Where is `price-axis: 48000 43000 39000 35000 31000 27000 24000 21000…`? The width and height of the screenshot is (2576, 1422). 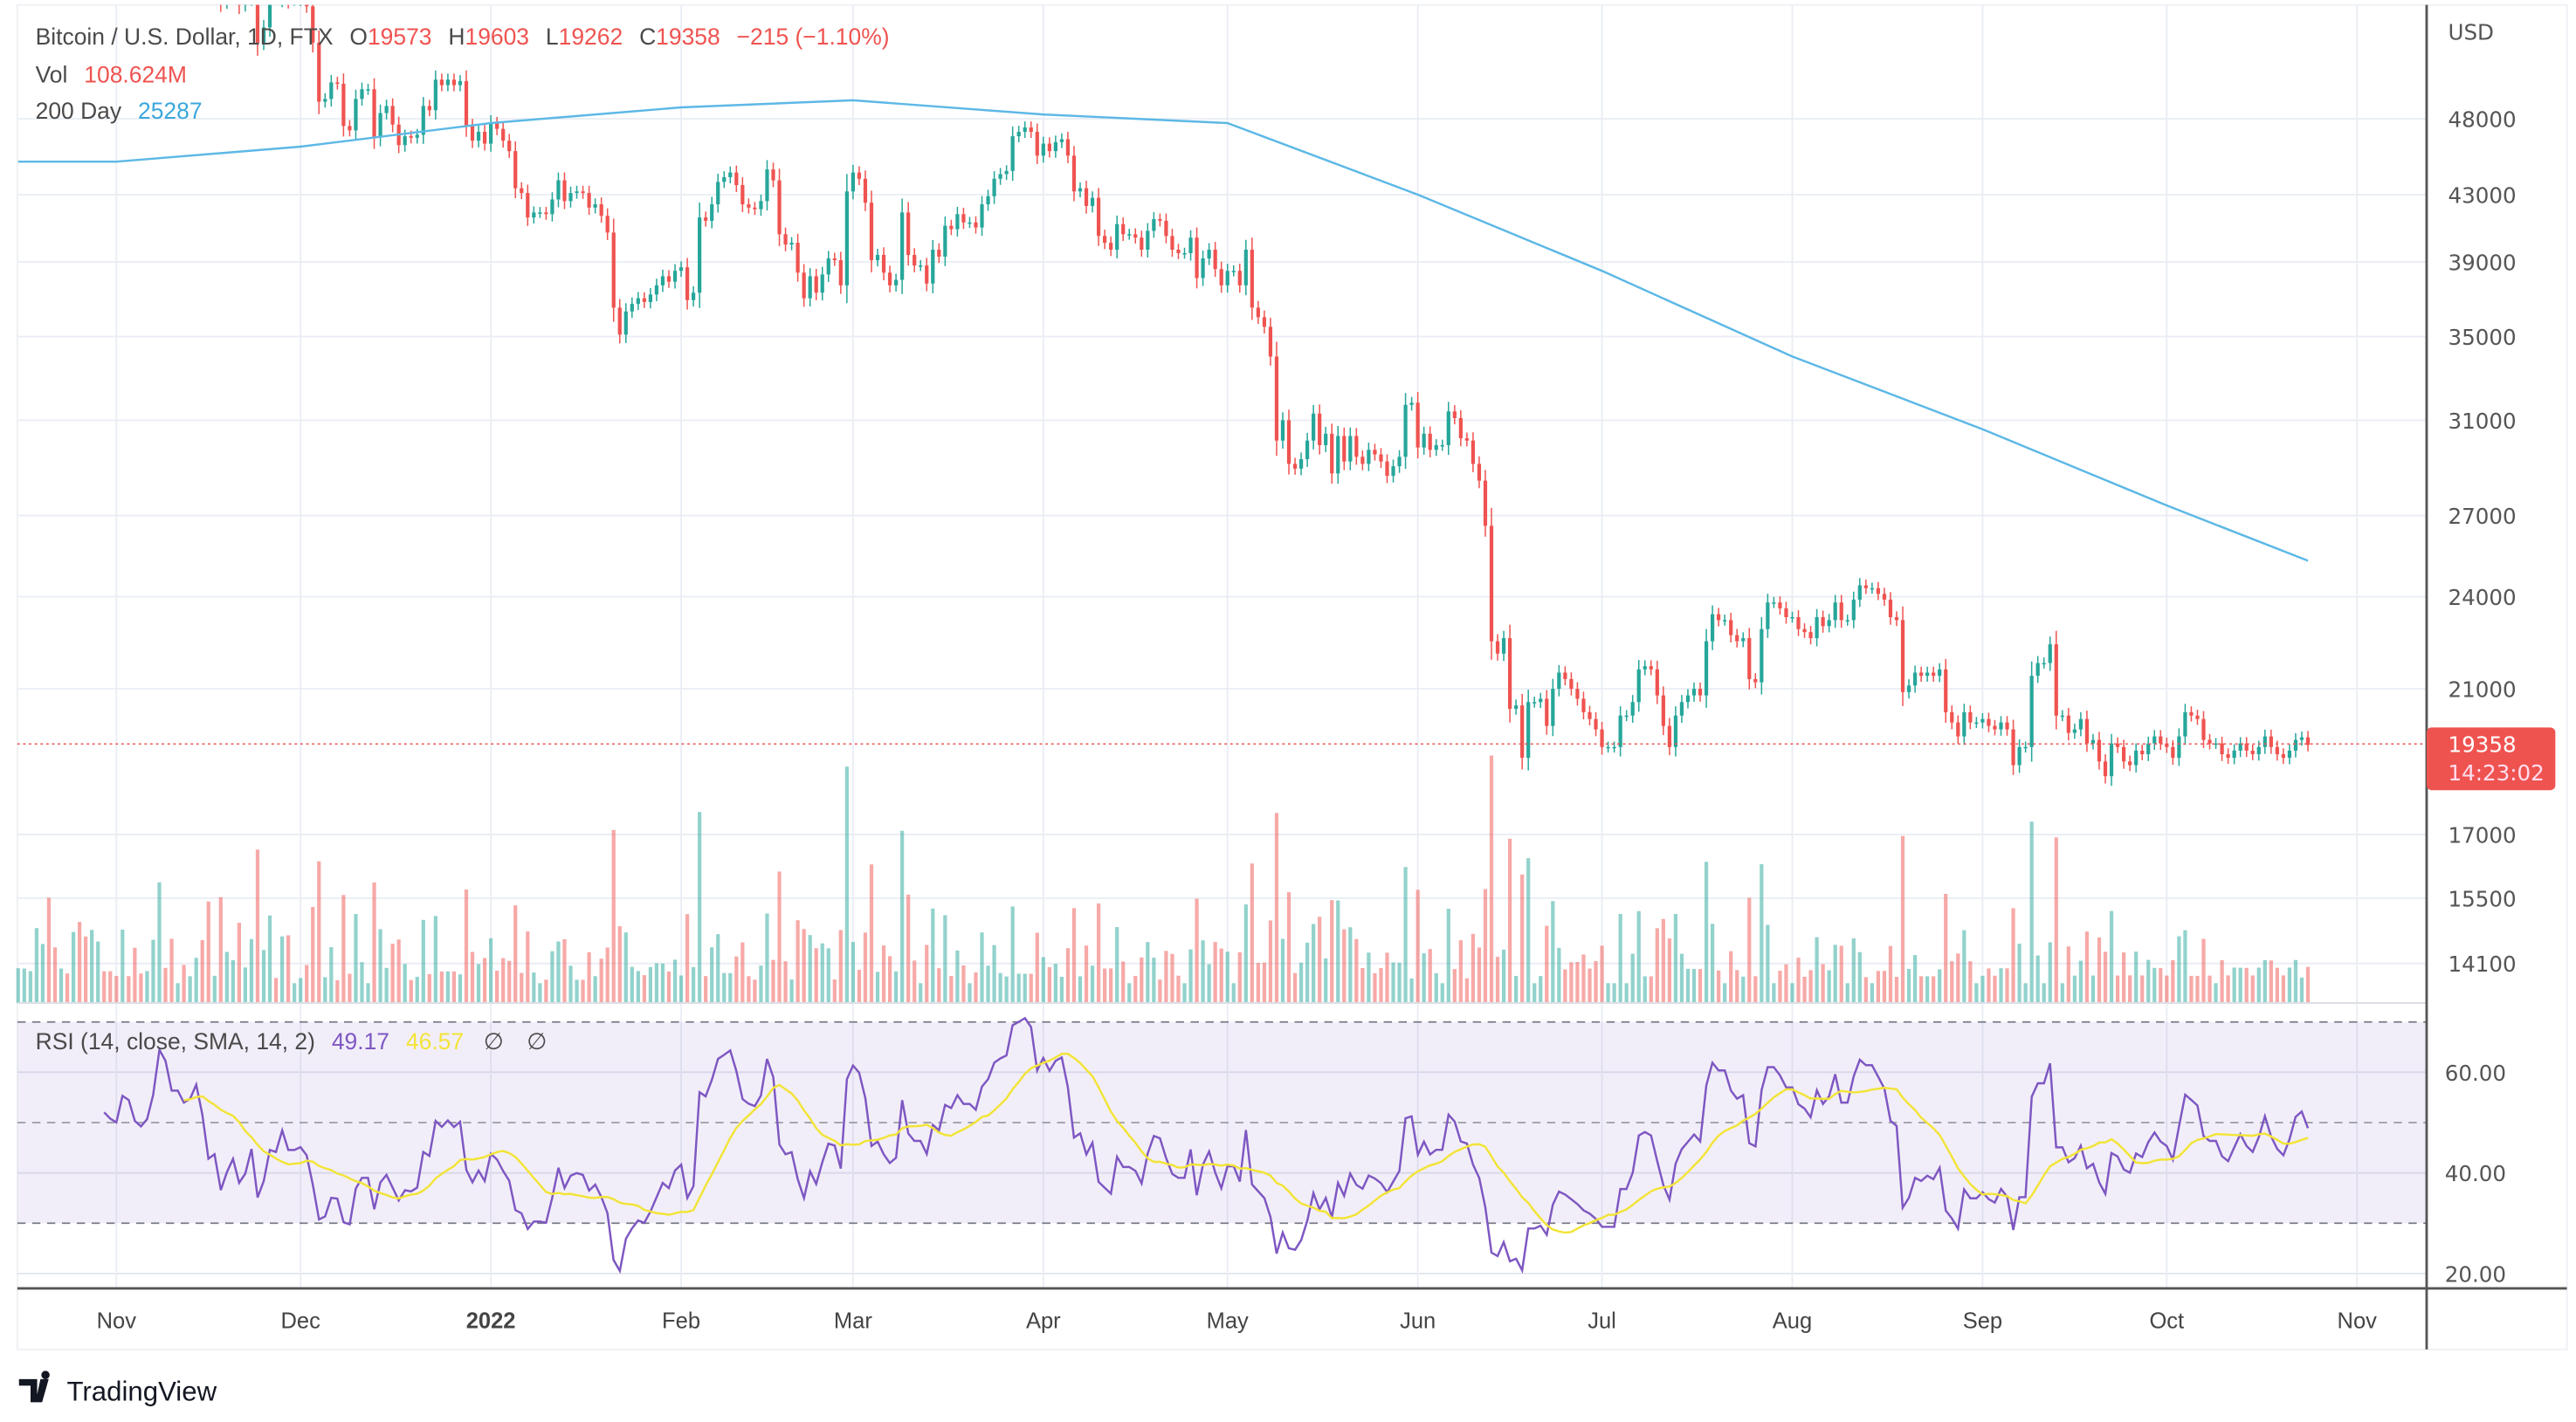
price-axis: 48000 43000 39000 35000 31000 27000 24000 21000… is located at coordinates (2483, 542).